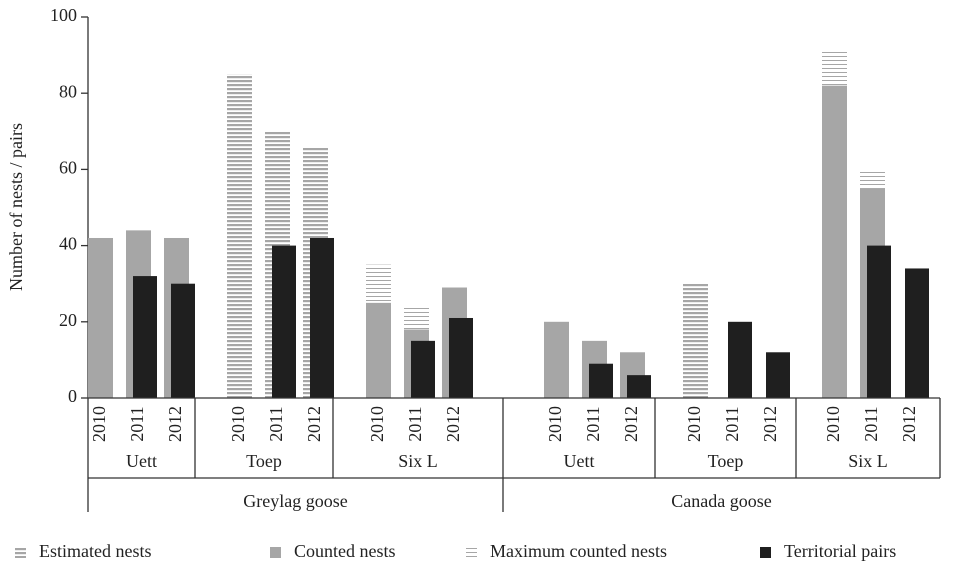 The image size is (954, 568). I want to click on y-tick-label: 20, so click(68, 320).